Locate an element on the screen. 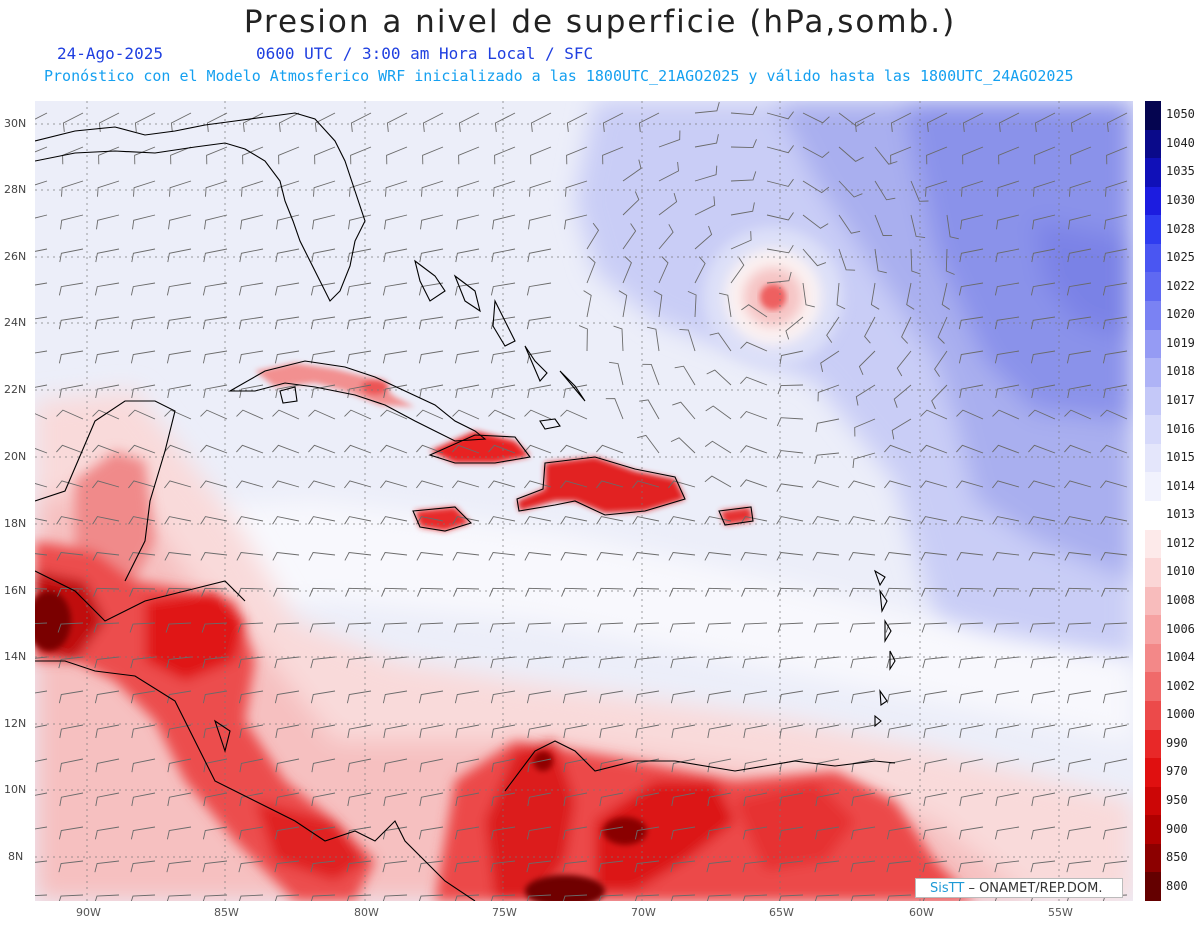  colorbar-label: 1016 is located at coordinates (1180, 428).